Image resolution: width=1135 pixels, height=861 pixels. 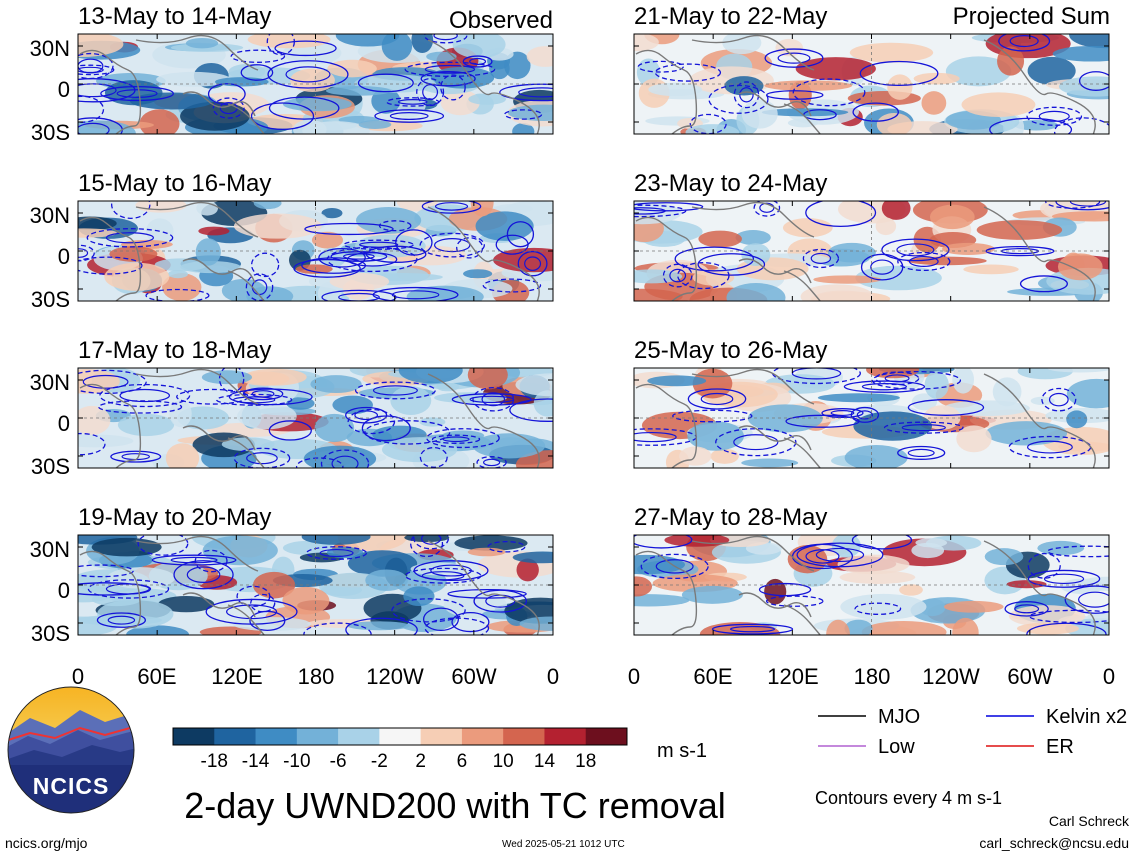 What do you see at coordinates (553, 676) in the screenshot?
I see `lon-0-end-left: 0` at bounding box center [553, 676].